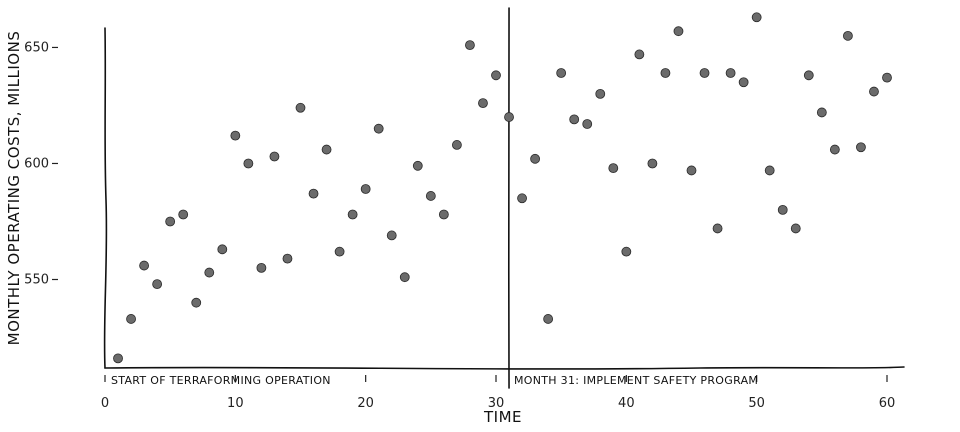 The image size is (960, 432). What do you see at coordinates (36, 163) in the screenshot?
I see `y-tick-label: 600` at bounding box center [36, 163].